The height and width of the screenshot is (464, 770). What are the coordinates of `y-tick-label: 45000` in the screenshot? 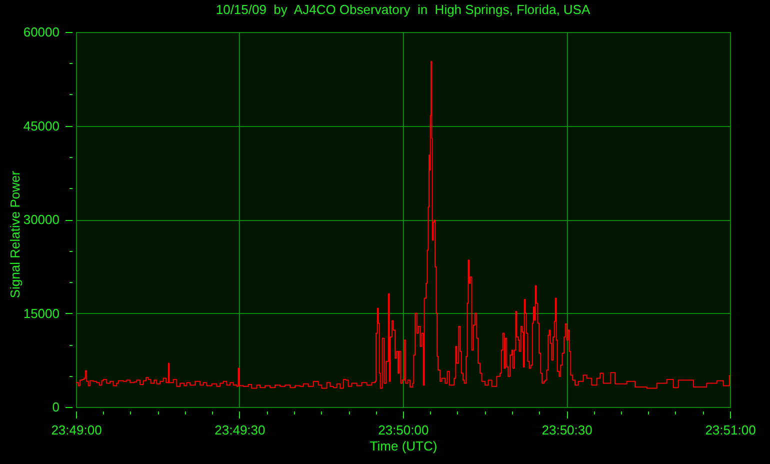 It's located at (41, 126).